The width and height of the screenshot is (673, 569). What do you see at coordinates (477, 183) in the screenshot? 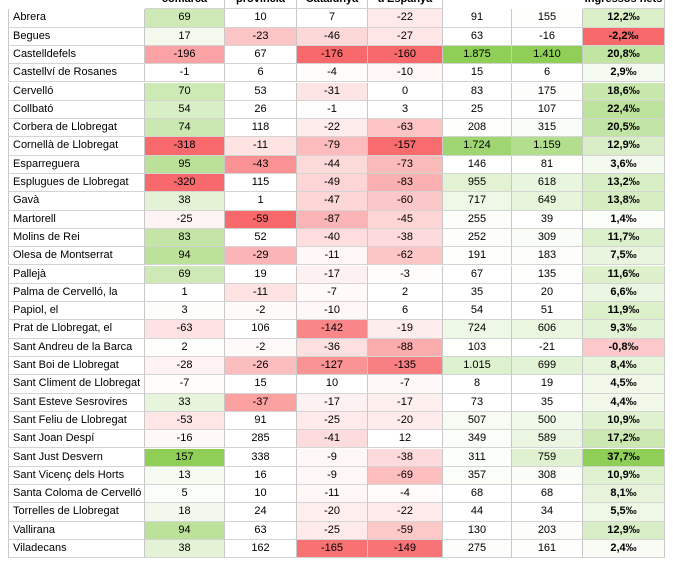
I see `val-cell: 955` at bounding box center [477, 183].